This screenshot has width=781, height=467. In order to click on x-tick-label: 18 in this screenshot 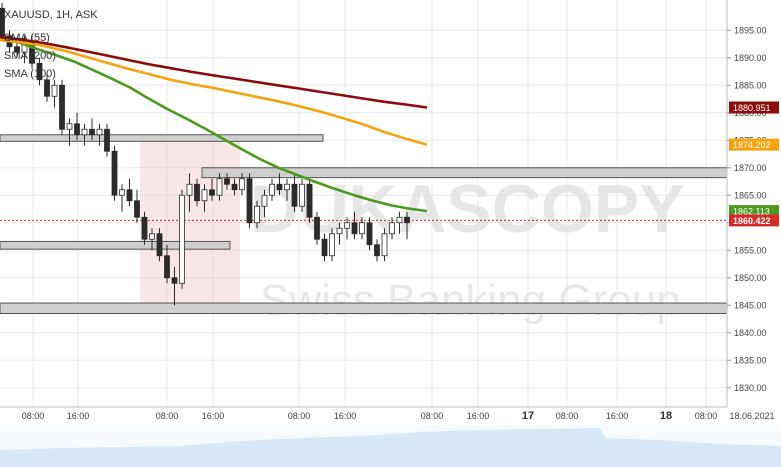, I will do `click(666, 416)`.